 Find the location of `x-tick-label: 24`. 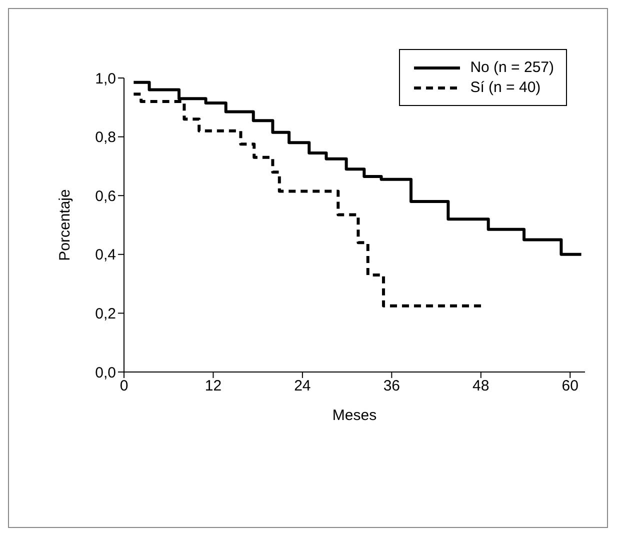

x-tick-label: 24 is located at coordinates (302, 386).